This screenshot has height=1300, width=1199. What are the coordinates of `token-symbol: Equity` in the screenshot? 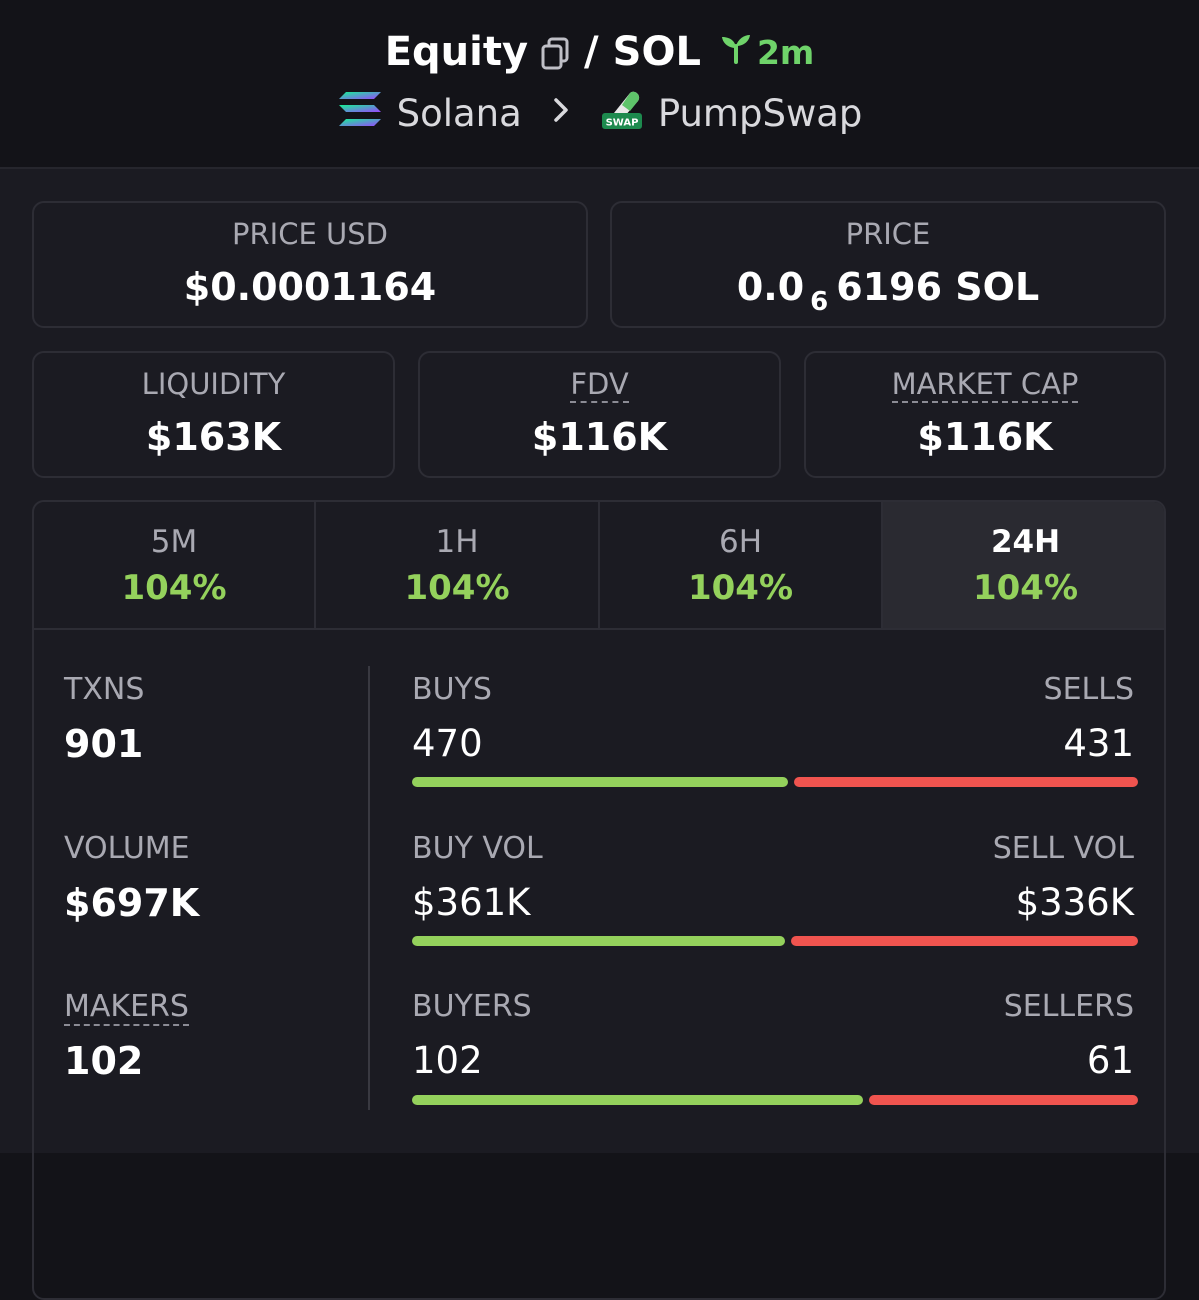 It's located at (456, 52).